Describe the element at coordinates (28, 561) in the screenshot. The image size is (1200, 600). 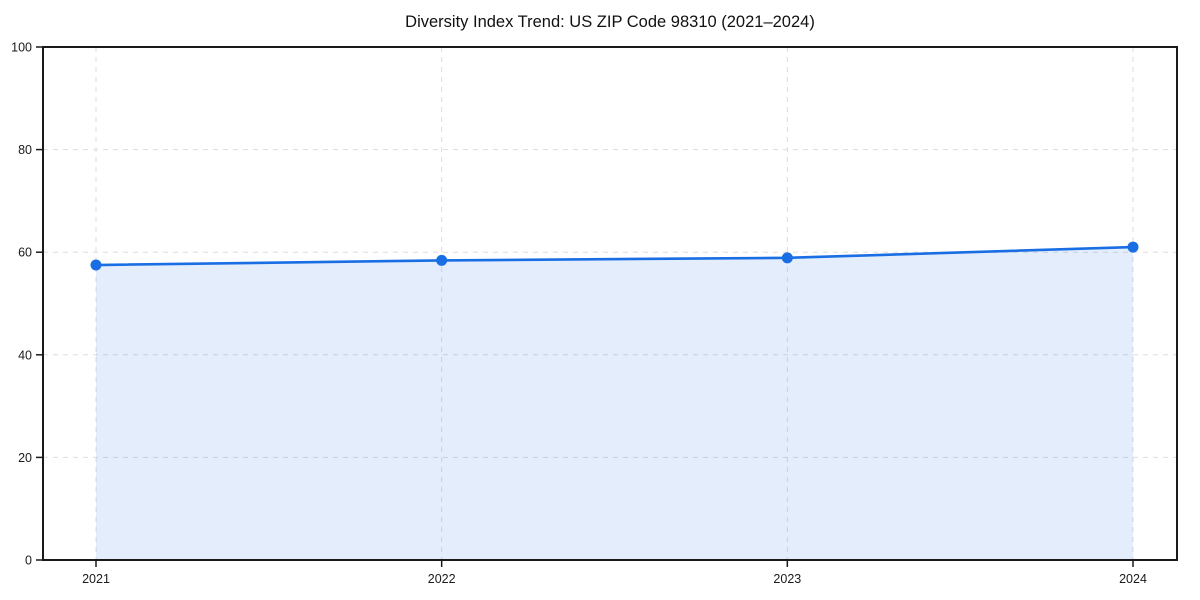
I see `y-tick-label: 0` at that location.